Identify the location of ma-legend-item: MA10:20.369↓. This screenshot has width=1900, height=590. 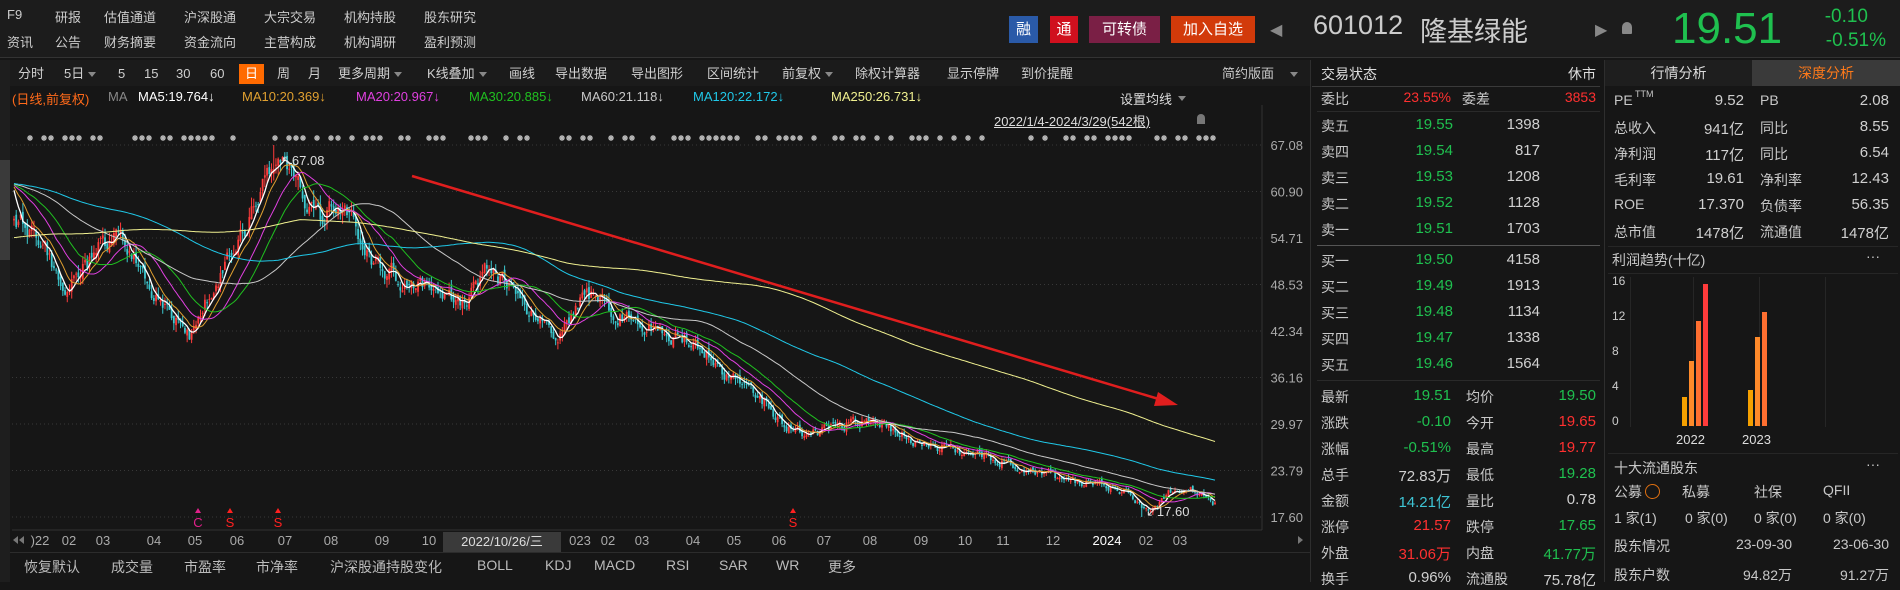
(284, 96).